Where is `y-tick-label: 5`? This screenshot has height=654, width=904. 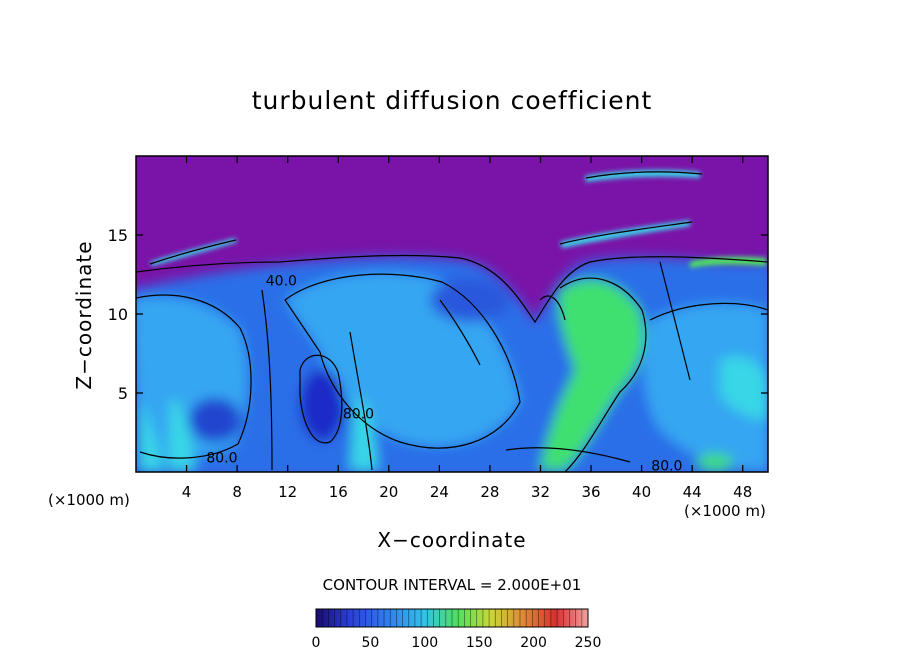 y-tick-label: 5 is located at coordinates (123, 393).